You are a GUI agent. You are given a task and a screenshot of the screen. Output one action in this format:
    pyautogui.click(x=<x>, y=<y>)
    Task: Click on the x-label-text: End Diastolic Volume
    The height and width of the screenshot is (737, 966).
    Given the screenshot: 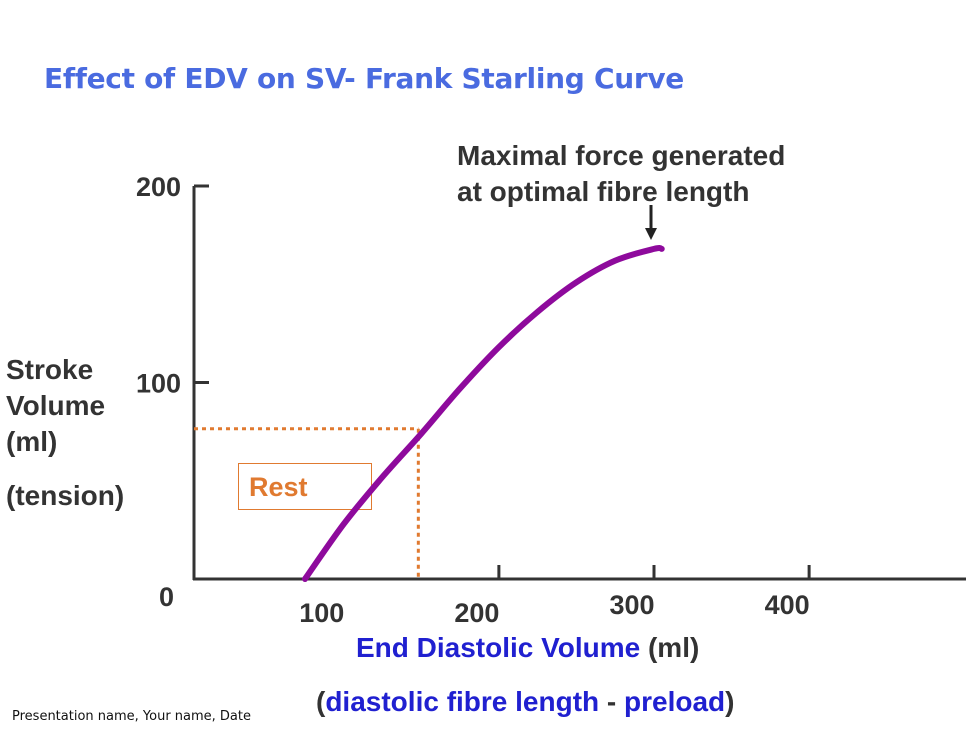 What is the action you would take?
    pyautogui.click(x=498, y=647)
    